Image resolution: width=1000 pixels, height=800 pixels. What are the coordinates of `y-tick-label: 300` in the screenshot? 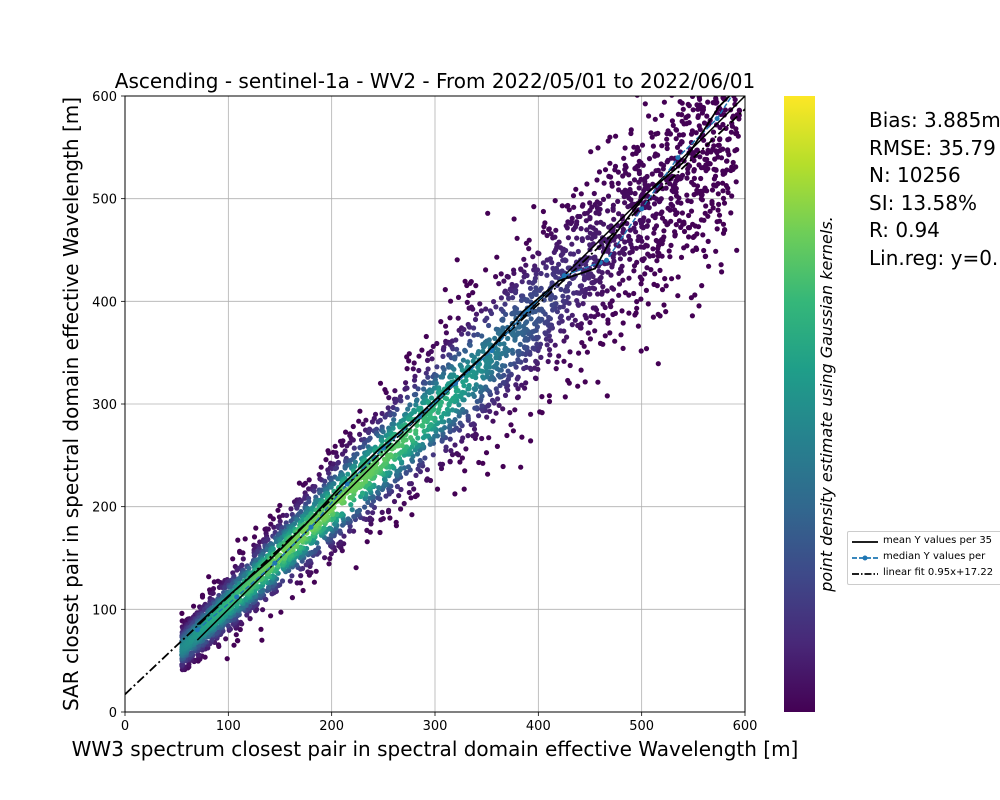 It's located at (104, 405).